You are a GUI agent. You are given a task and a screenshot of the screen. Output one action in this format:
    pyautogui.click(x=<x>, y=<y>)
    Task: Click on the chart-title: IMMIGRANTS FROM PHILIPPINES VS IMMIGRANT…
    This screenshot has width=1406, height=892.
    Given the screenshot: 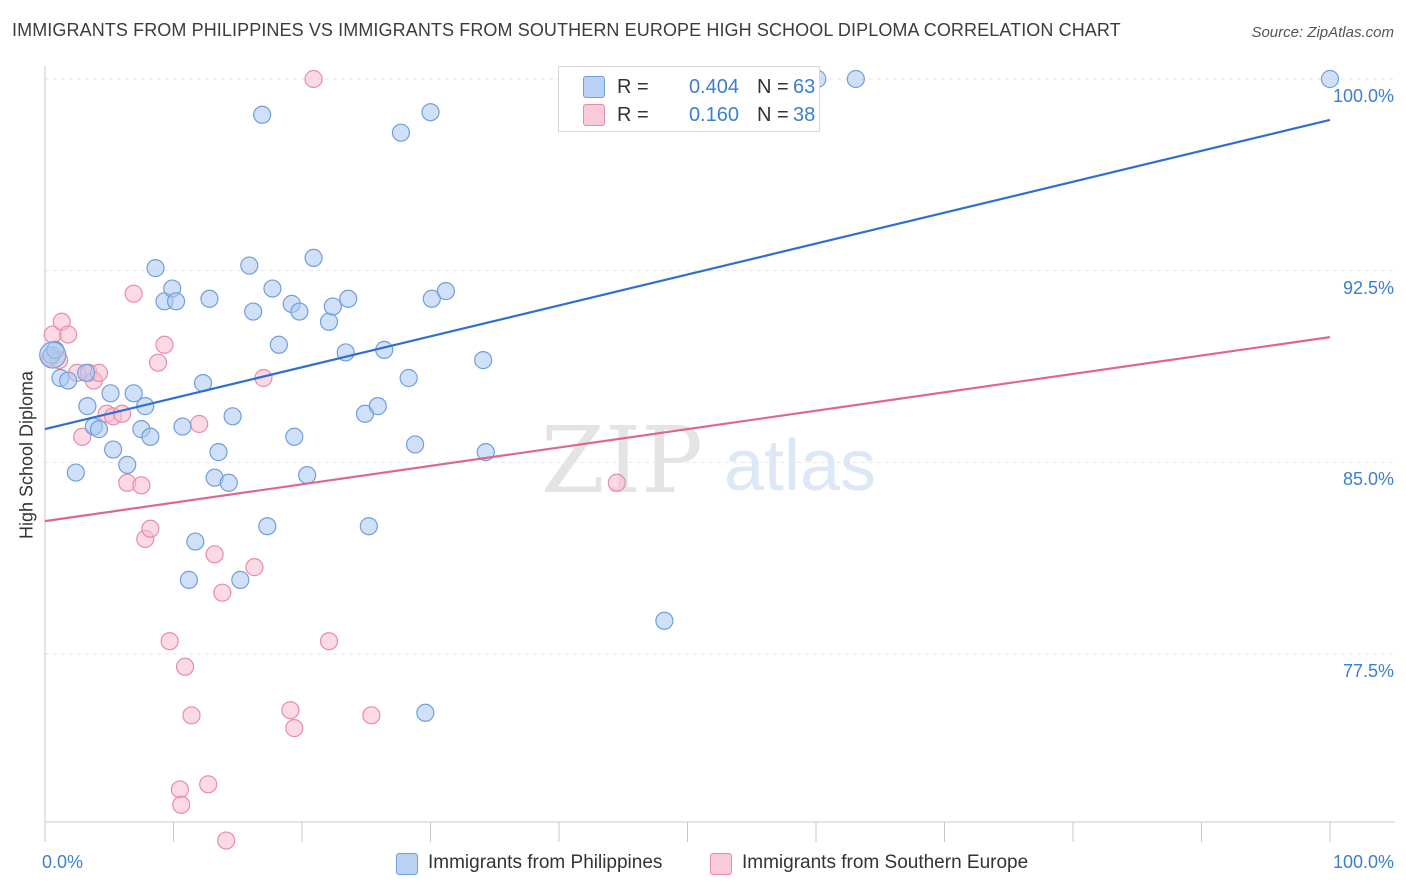 What is the action you would take?
    pyautogui.click(x=566, y=30)
    